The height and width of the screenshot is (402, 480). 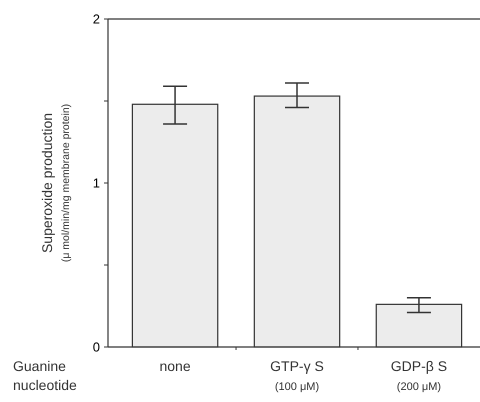 I want to click on x-axis-title: Guanine nucleotide, so click(x=45, y=375).